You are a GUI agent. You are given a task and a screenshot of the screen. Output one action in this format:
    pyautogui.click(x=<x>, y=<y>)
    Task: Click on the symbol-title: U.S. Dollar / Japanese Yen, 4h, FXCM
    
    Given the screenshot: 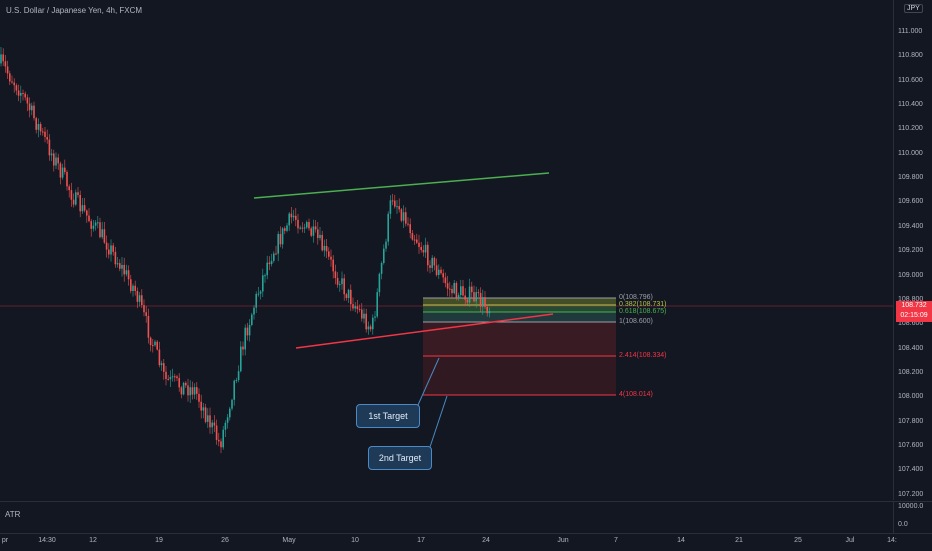 What is the action you would take?
    pyautogui.click(x=74, y=10)
    